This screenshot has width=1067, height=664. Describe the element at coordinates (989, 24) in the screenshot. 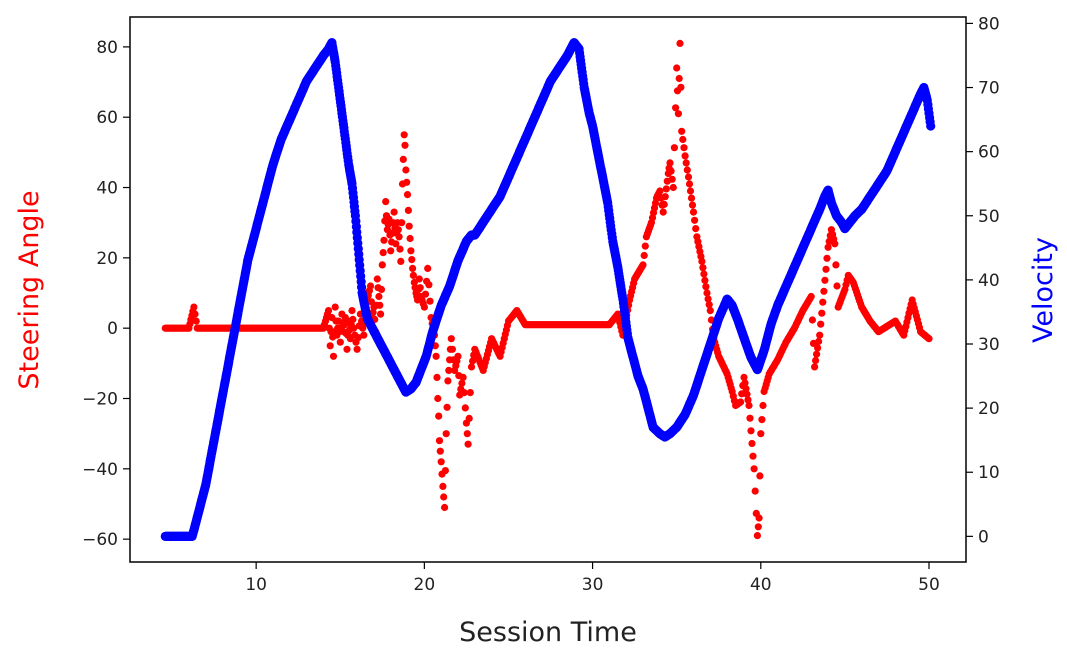

I see `right-y-tick-label-80: 80` at that location.